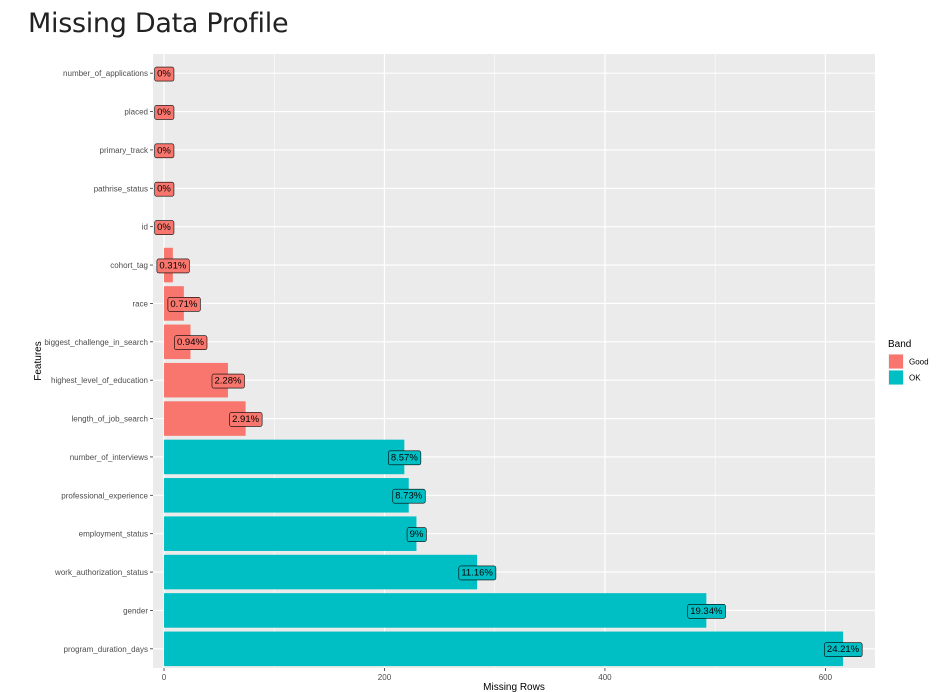 This screenshot has width=944, height=692. I want to click on bar-label-text: 2.28%, so click(227, 381).